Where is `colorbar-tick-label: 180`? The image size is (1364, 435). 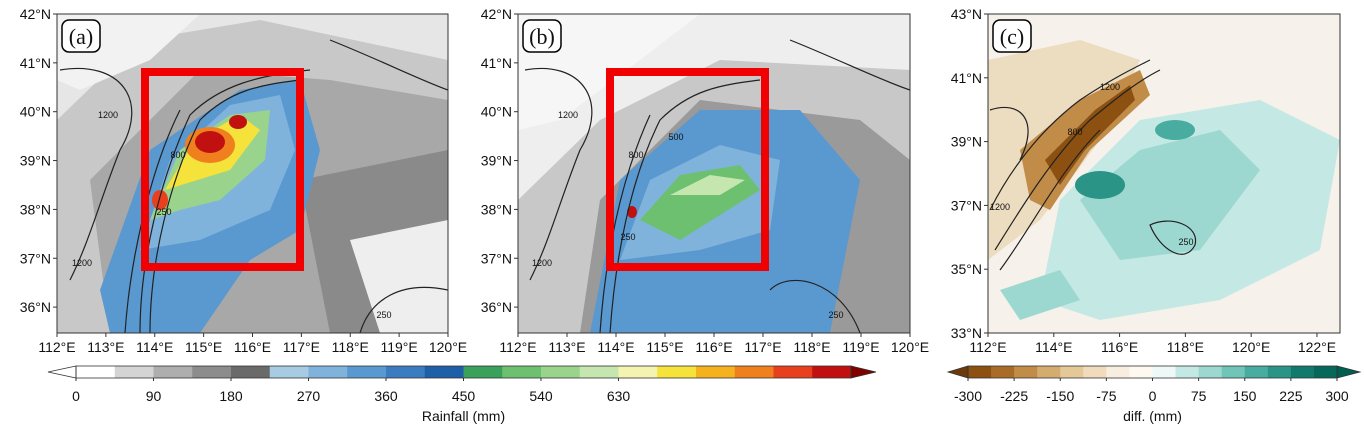
colorbar-tick-label: 180 is located at coordinates (231, 396).